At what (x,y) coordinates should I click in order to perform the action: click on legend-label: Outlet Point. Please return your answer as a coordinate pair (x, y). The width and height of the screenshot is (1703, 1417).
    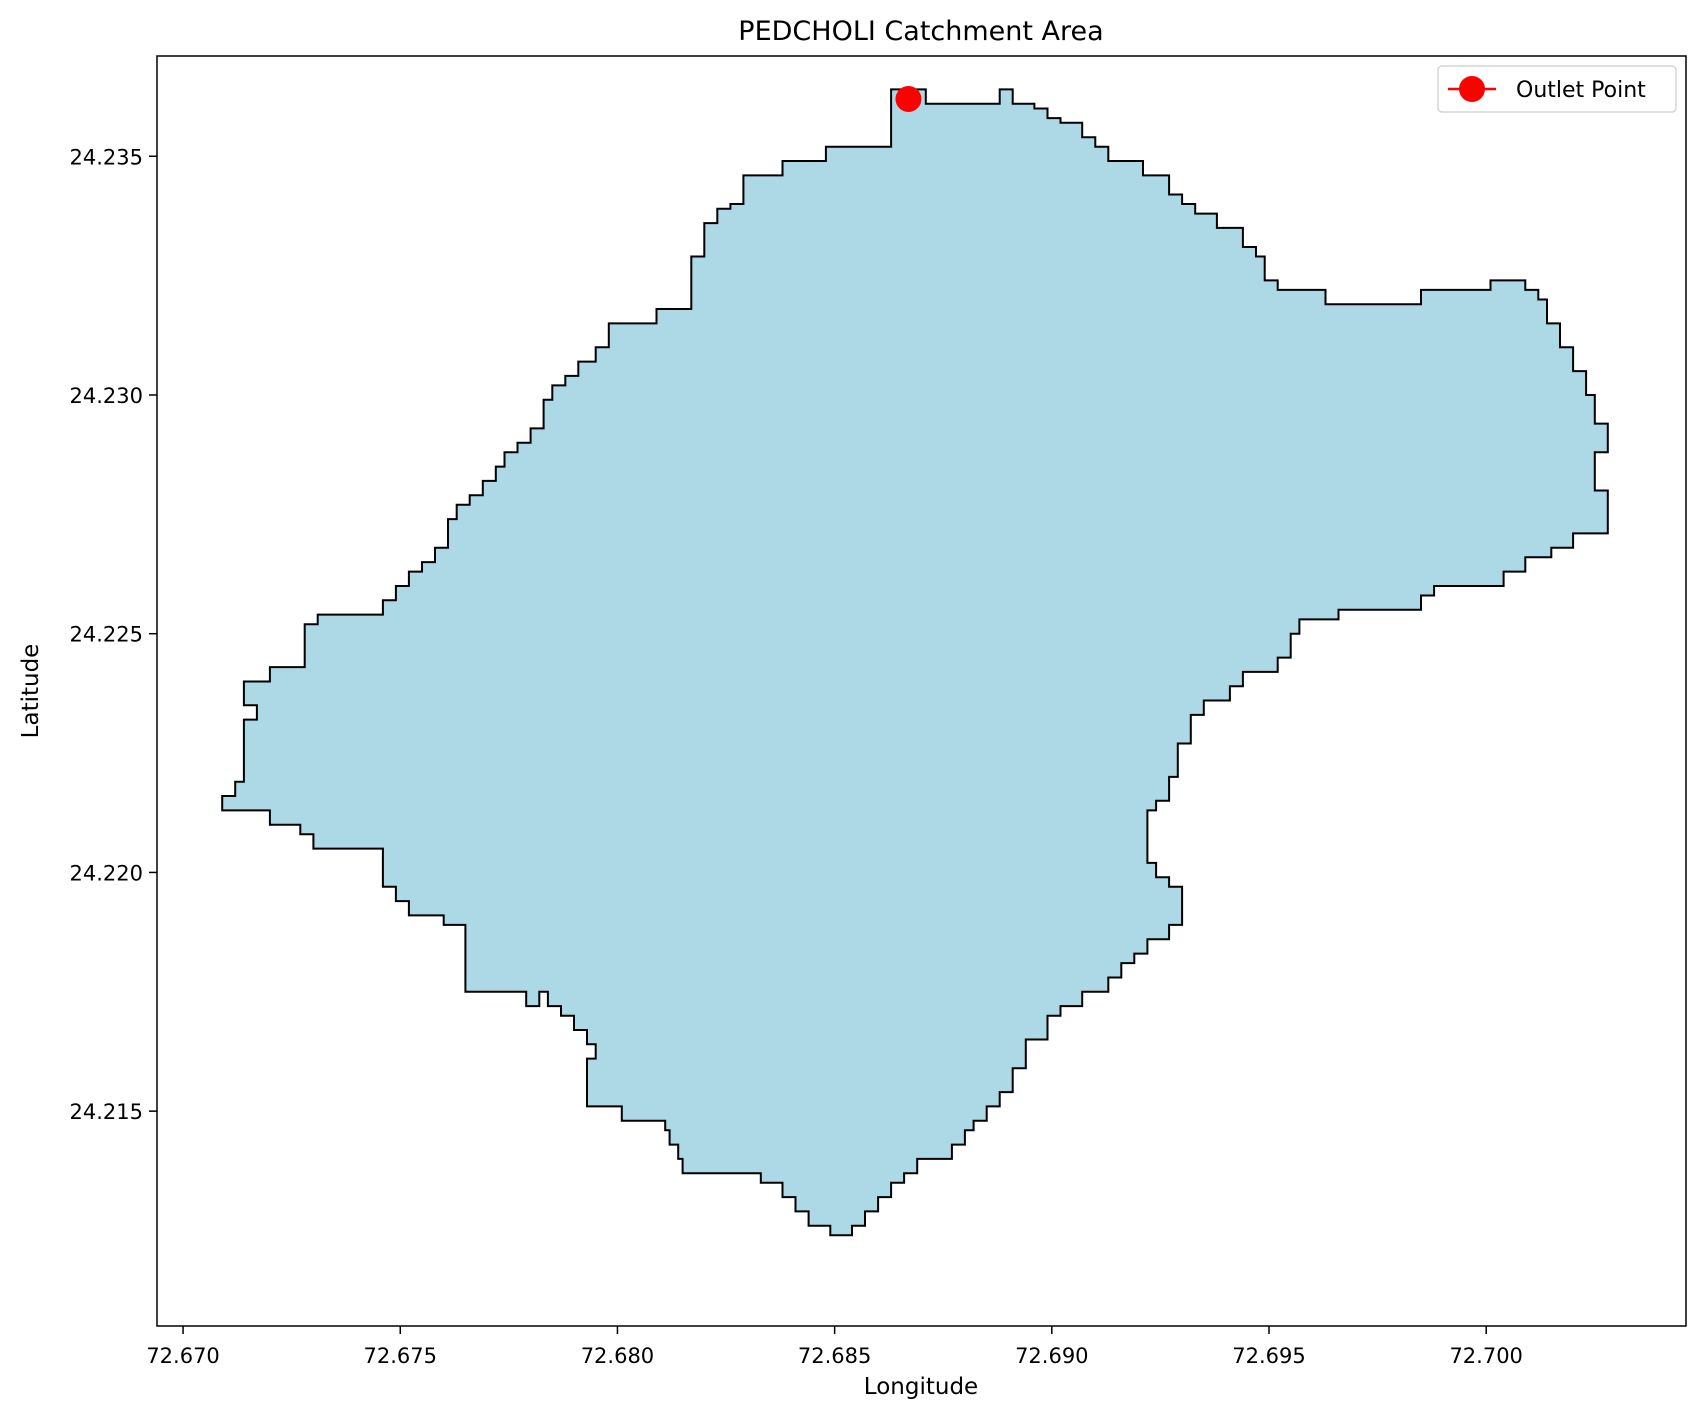
    Looking at the image, I should click on (1581, 90).